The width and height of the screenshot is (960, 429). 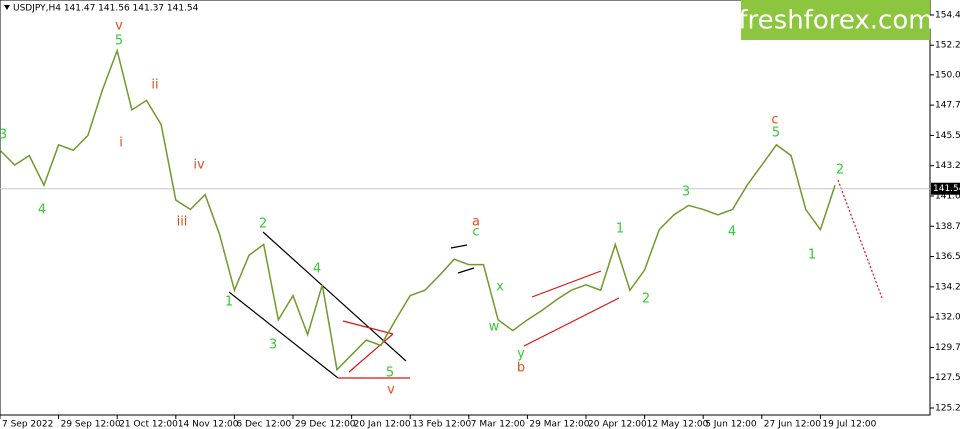 What do you see at coordinates (947, 257) in the screenshot?
I see `y-tick-label: 136.50` at bounding box center [947, 257].